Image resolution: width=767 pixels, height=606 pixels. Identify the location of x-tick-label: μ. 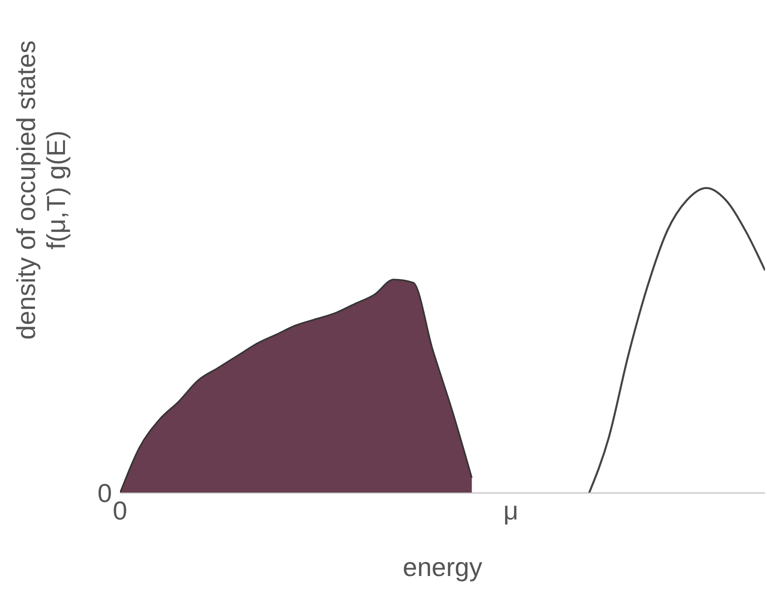
(510, 510).